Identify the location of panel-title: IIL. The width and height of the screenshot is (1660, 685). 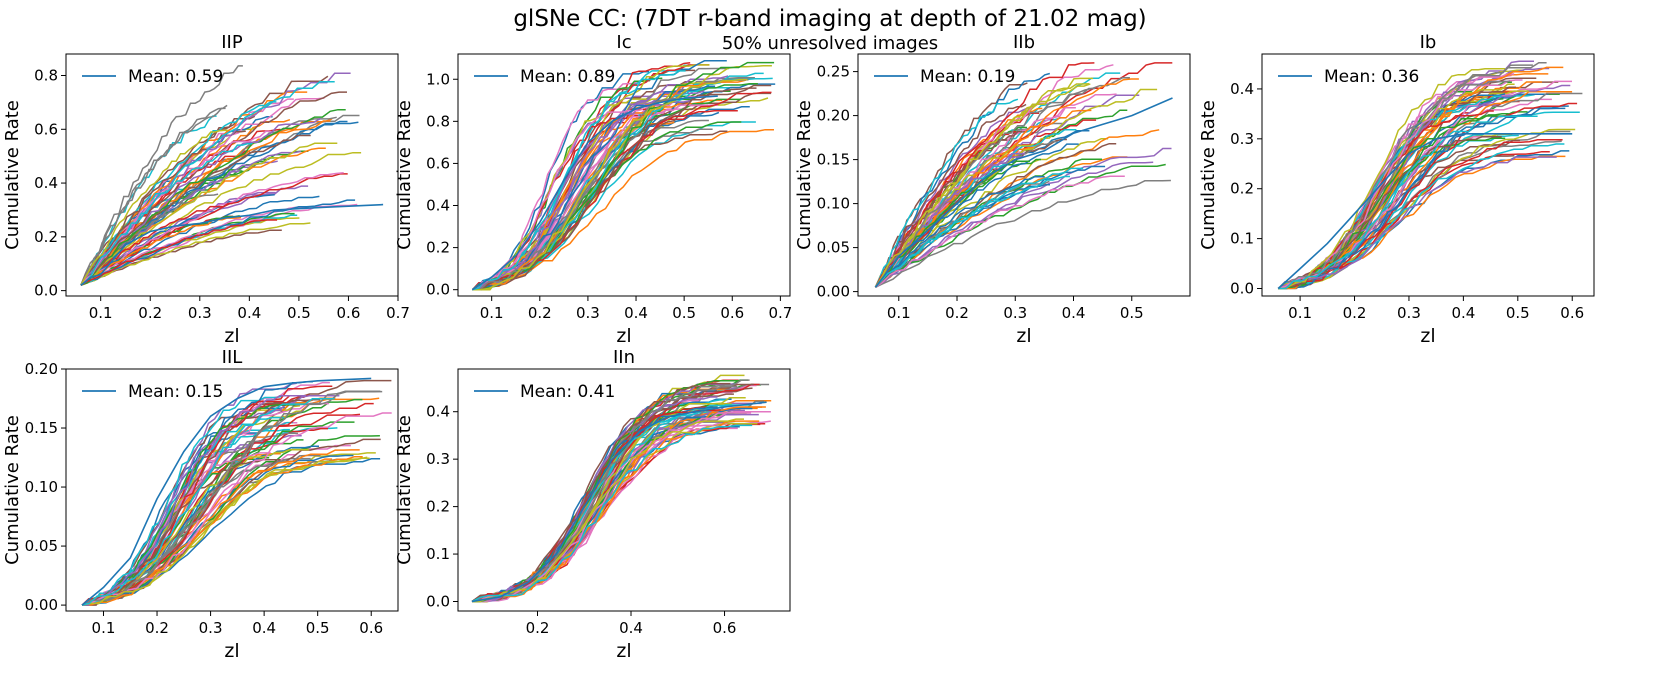
(232, 357).